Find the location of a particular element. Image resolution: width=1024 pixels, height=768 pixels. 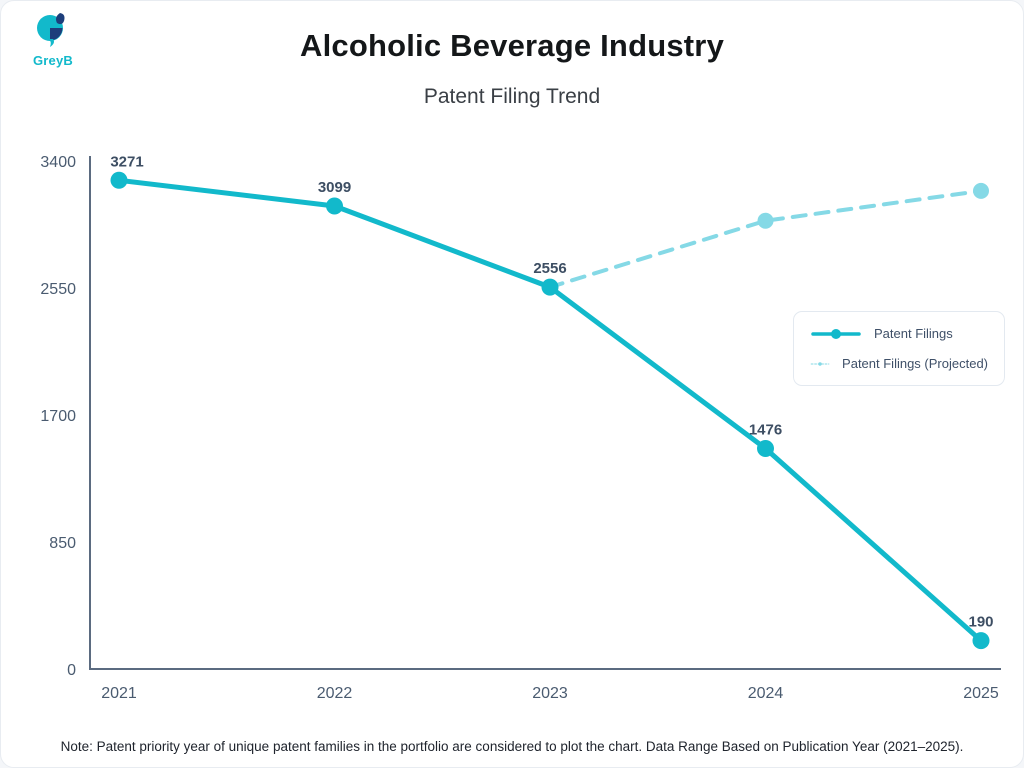

legend-label-patent-filings-projected: Patent Filings (Projected) is located at coordinates (915, 363).